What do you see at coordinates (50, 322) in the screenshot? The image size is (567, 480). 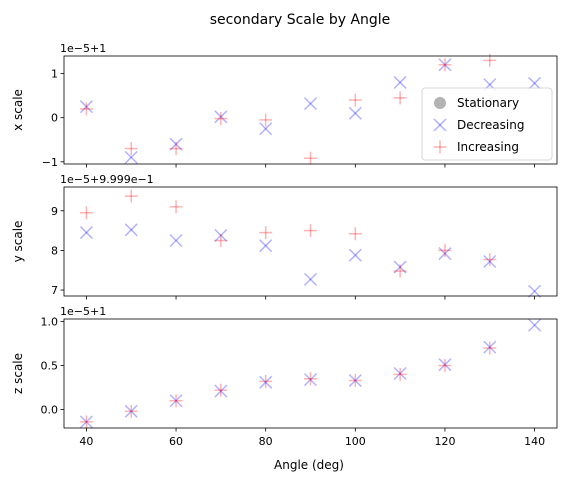 I see `y-tick-label-z: 1.0` at bounding box center [50, 322].